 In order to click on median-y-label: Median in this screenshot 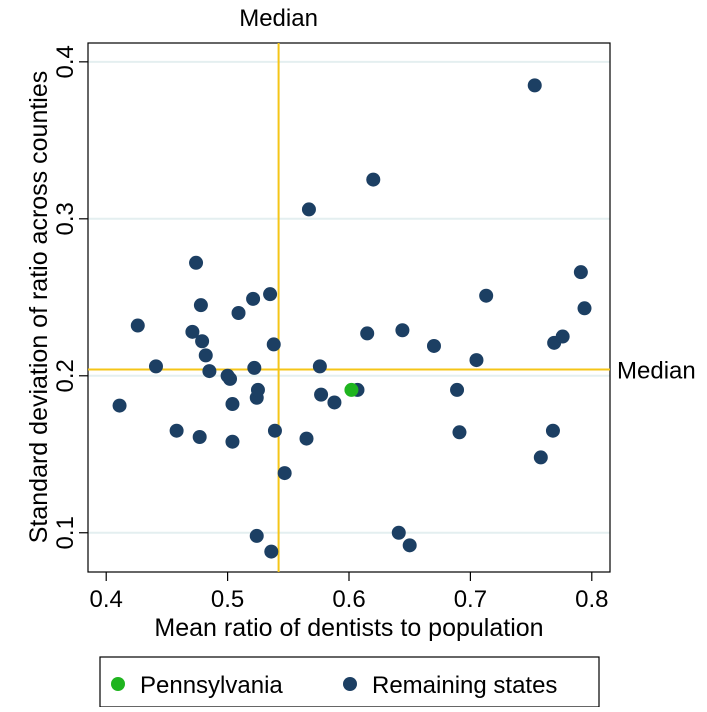, I will do `click(656, 371)`.